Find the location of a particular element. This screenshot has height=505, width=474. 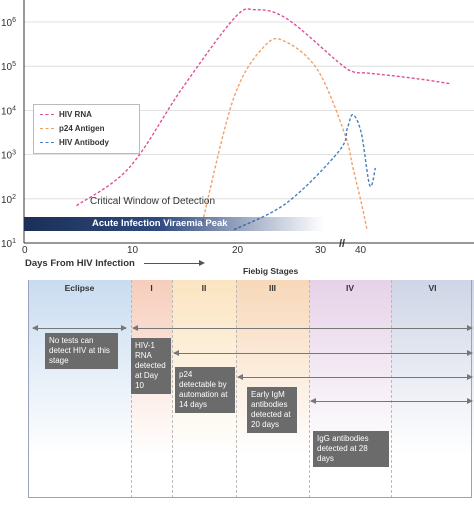

acute-infection-bar is located at coordinates (174, 224).